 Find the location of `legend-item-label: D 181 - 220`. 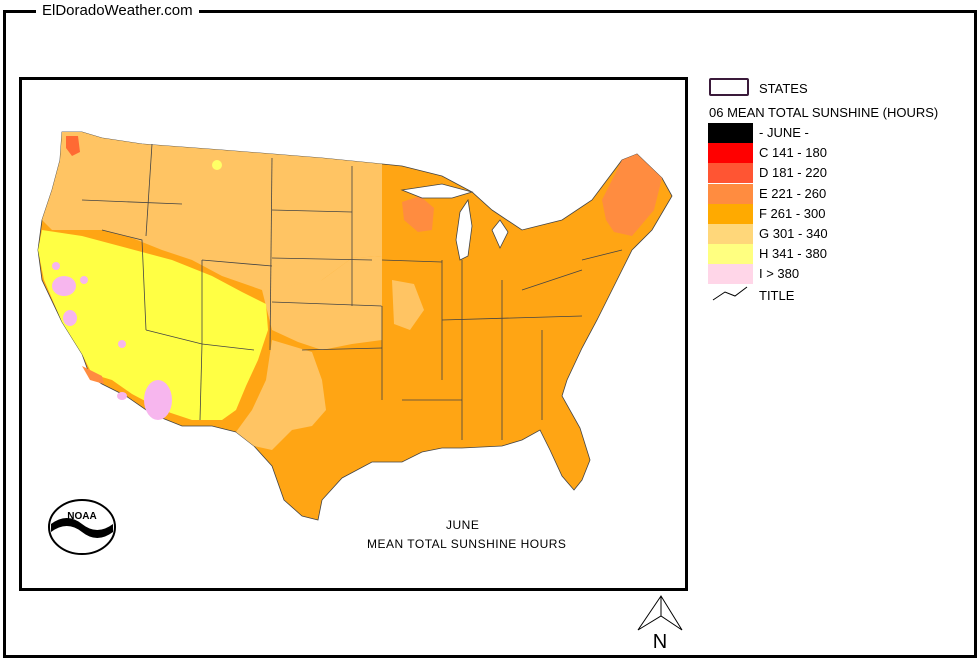

legend-item-label: D 181 - 220 is located at coordinates (793, 173).